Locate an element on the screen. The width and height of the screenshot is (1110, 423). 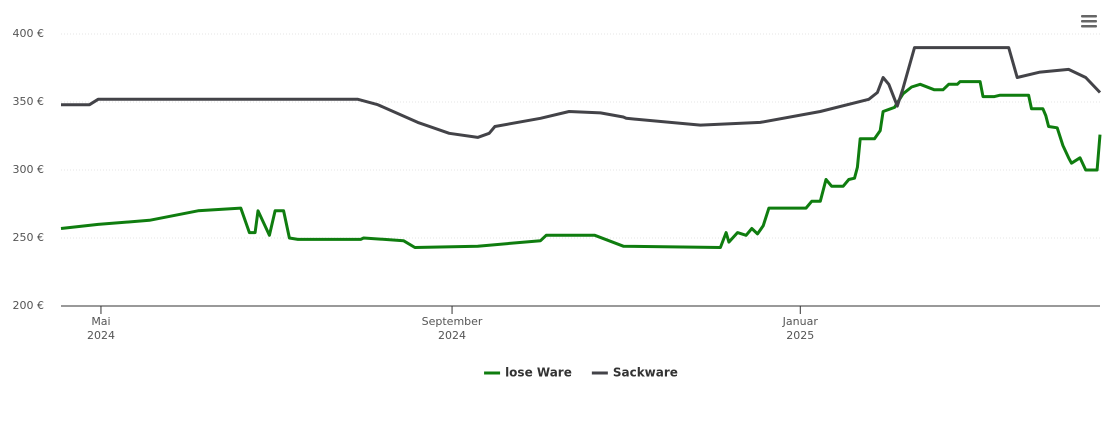
x-tick-label: September 2024 is located at coordinates (452, 328).